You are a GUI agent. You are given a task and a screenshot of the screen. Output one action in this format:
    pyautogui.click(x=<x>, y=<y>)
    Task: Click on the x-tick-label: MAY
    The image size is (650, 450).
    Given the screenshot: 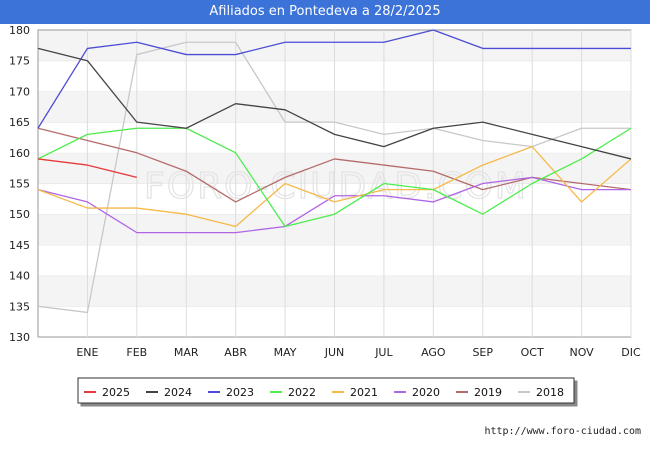 What is the action you would take?
    pyautogui.click(x=285, y=352)
    